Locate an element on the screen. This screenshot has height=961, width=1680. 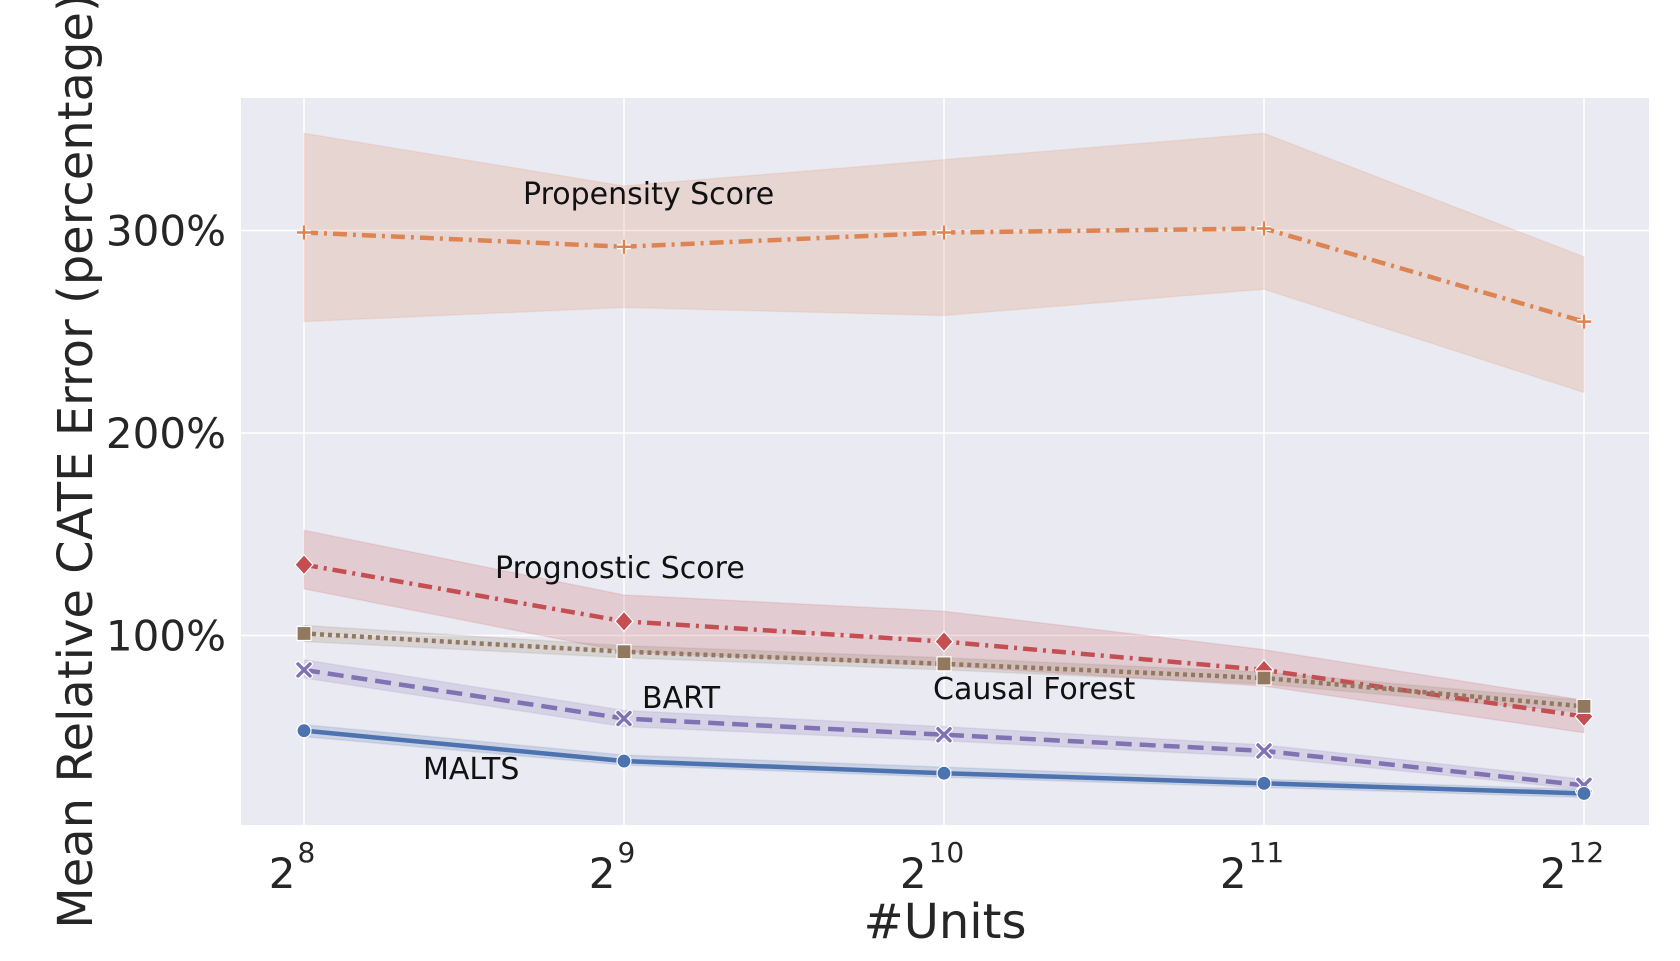
y-tick-label: 200% is located at coordinates (166, 433).